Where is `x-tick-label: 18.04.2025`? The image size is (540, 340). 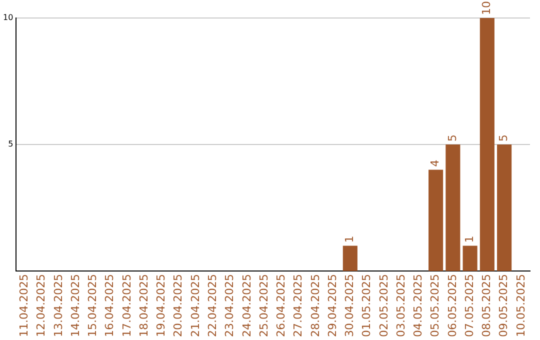 x-tick-label: 18.04.2025 is located at coordinates (143, 306).